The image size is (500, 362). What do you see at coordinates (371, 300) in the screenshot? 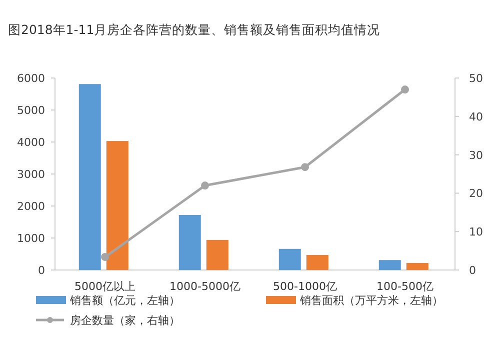
I see `legend-label: 销售面积（万平方米，左轴）` at bounding box center [371, 300].